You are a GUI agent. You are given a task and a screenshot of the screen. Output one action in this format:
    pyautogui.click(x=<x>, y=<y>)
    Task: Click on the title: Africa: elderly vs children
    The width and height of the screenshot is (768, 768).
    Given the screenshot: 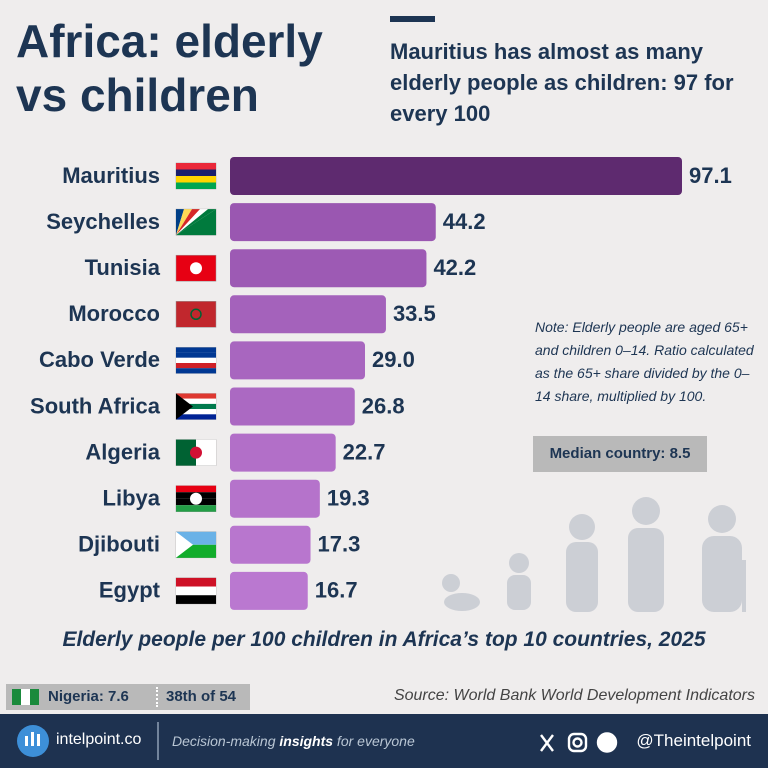 What is the action you would take?
    pyautogui.click(x=169, y=68)
    